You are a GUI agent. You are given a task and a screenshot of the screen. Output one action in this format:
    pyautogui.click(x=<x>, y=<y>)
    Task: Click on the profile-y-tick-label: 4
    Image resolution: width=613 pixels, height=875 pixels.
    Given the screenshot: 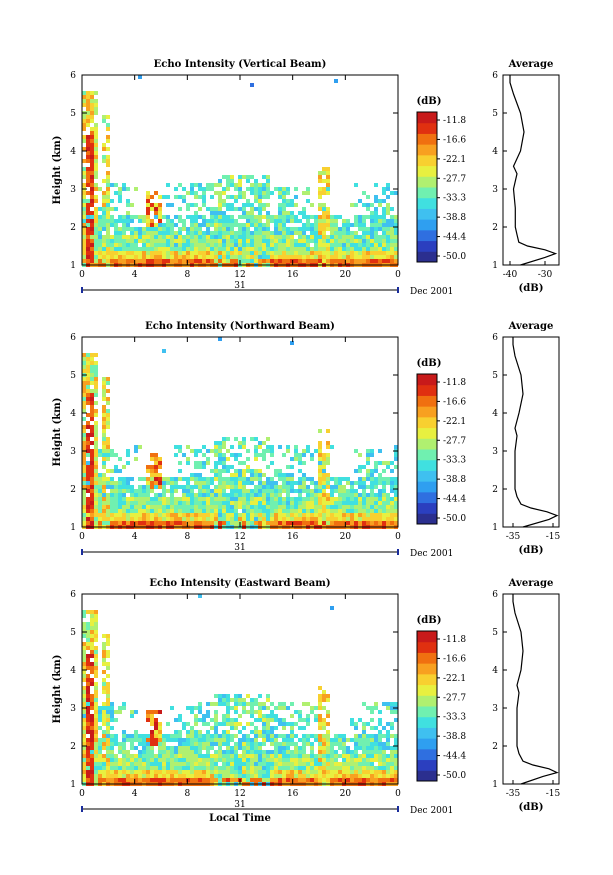 What is the action you would take?
    pyautogui.click(x=495, y=152)
    